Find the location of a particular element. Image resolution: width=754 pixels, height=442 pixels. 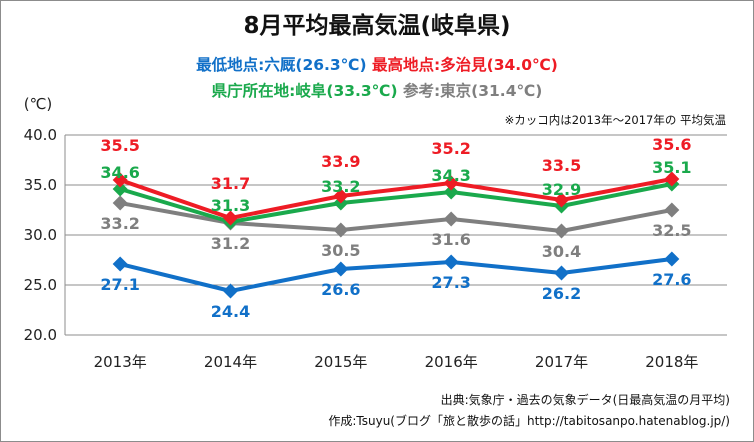

data-label: 27.1 is located at coordinates (119, 284).